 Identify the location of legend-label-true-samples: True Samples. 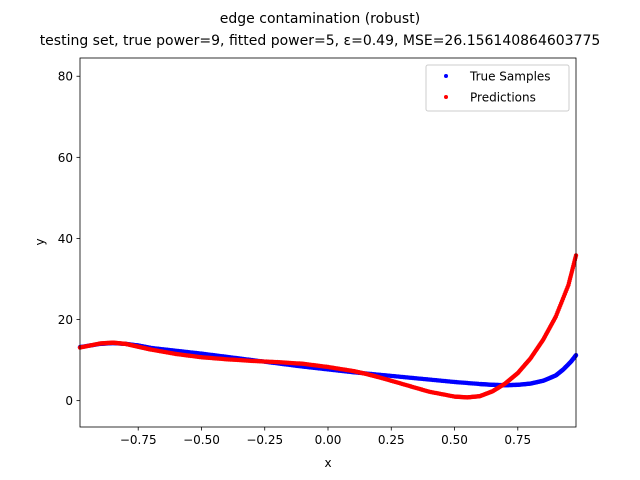
(510, 77).